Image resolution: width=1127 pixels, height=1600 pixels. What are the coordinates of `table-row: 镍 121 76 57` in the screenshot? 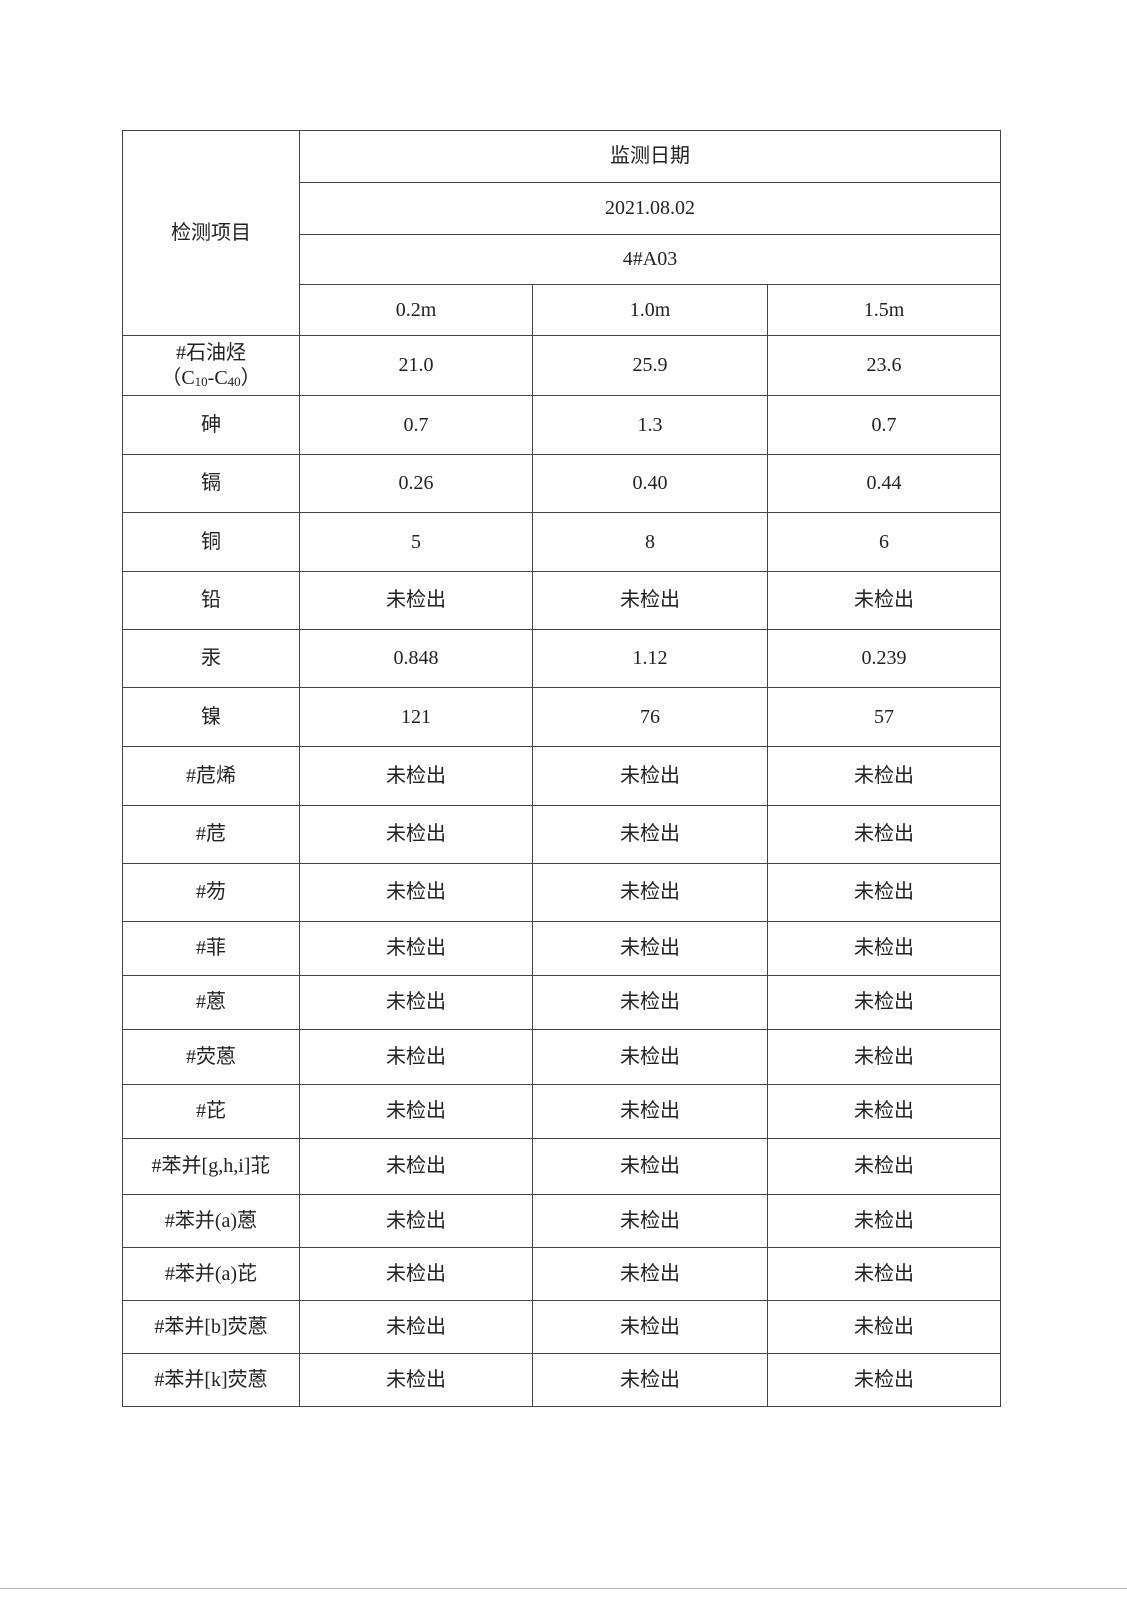 It's located at (561, 717).